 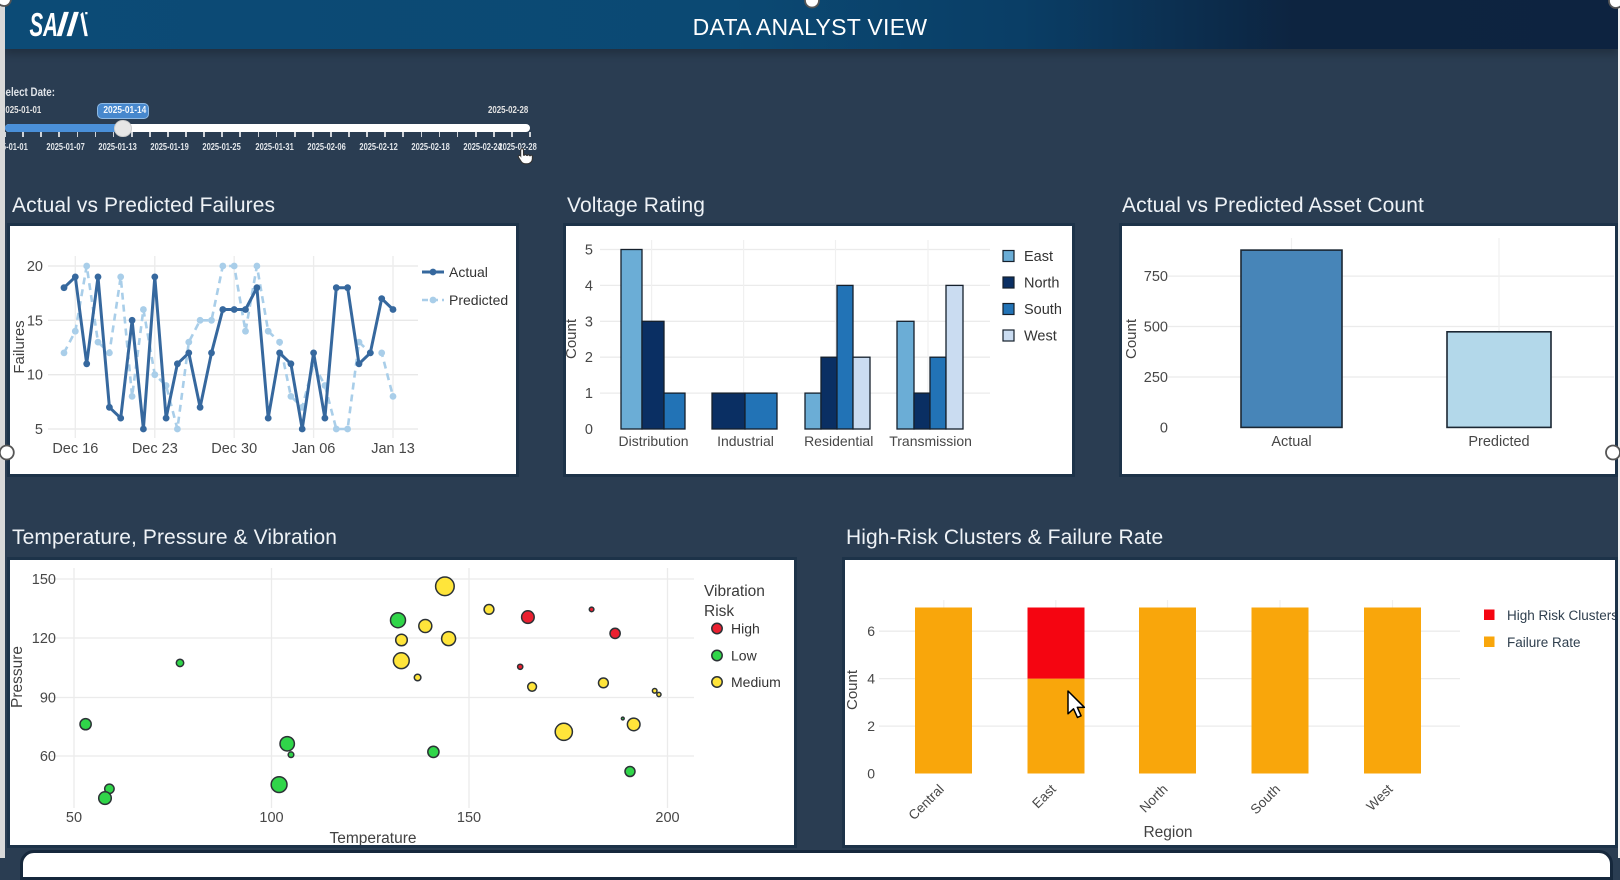 I want to click on svg-text: High Risk Clusters, so click(x=1561, y=615).